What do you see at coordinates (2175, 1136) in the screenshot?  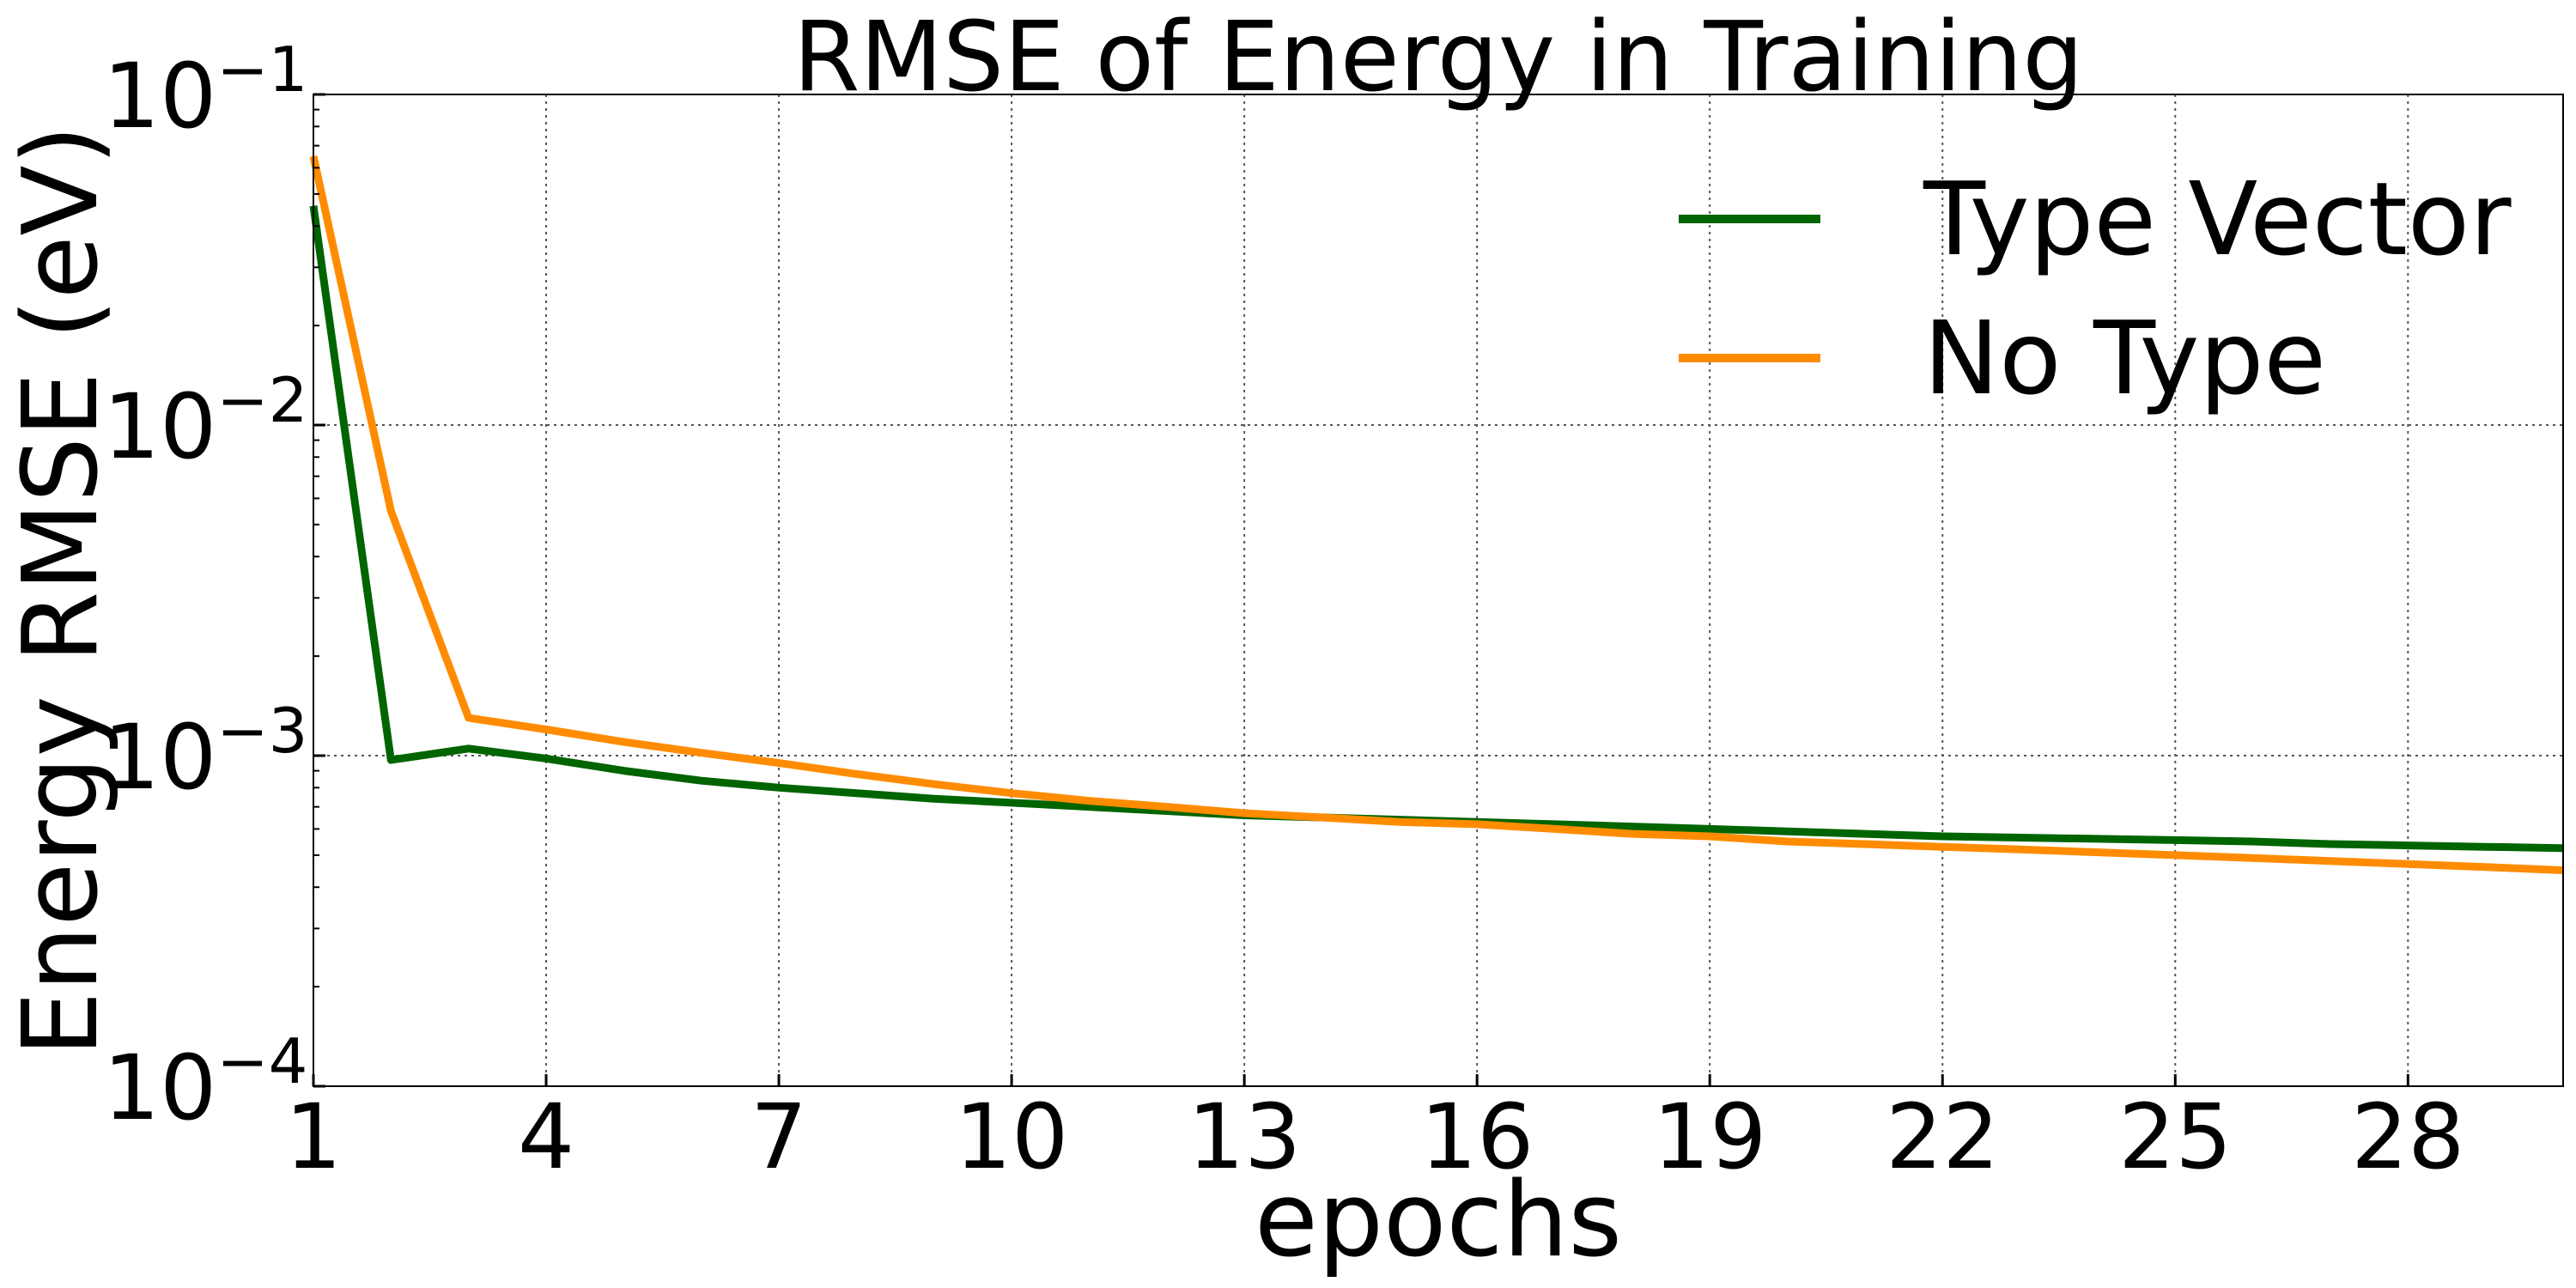 I see `x-tick-label: 25` at bounding box center [2175, 1136].